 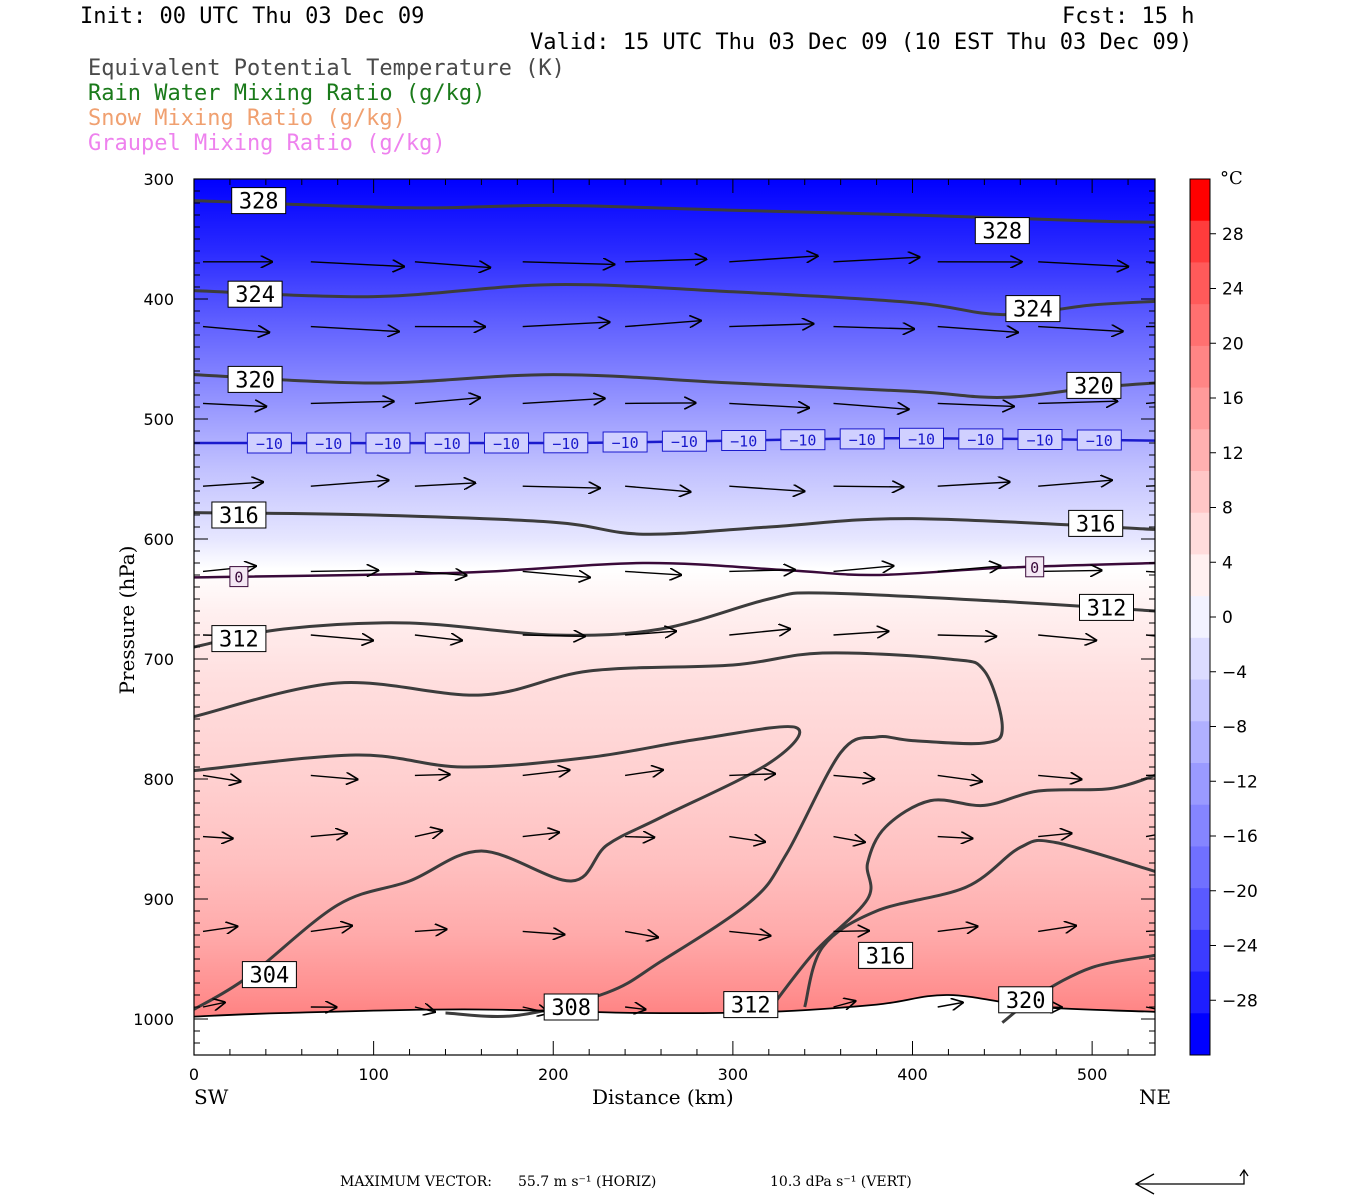 What do you see at coordinates (1092, 1074) in the screenshot?
I see `x-tick-label: 500` at bounding box center [1092, 1074].